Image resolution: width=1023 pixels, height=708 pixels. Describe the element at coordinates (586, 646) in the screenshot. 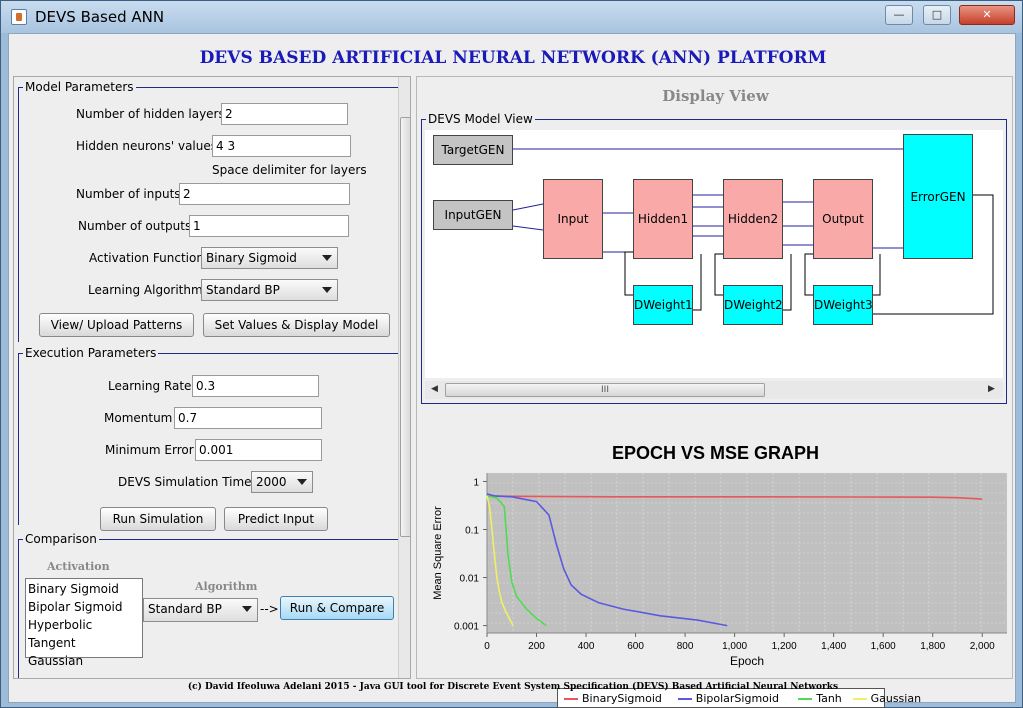

I see `x-tick-label: 400` at that location.